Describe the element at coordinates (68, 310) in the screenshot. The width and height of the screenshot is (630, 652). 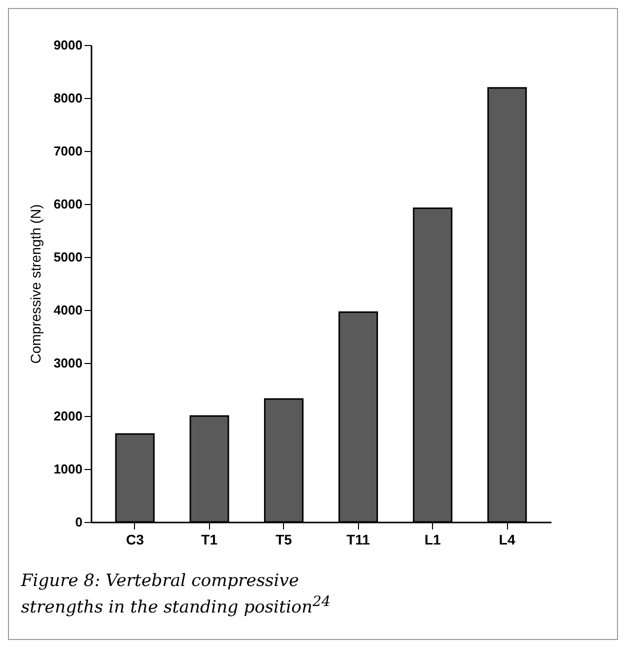
I see `y-tick-label: 4000` at that location.